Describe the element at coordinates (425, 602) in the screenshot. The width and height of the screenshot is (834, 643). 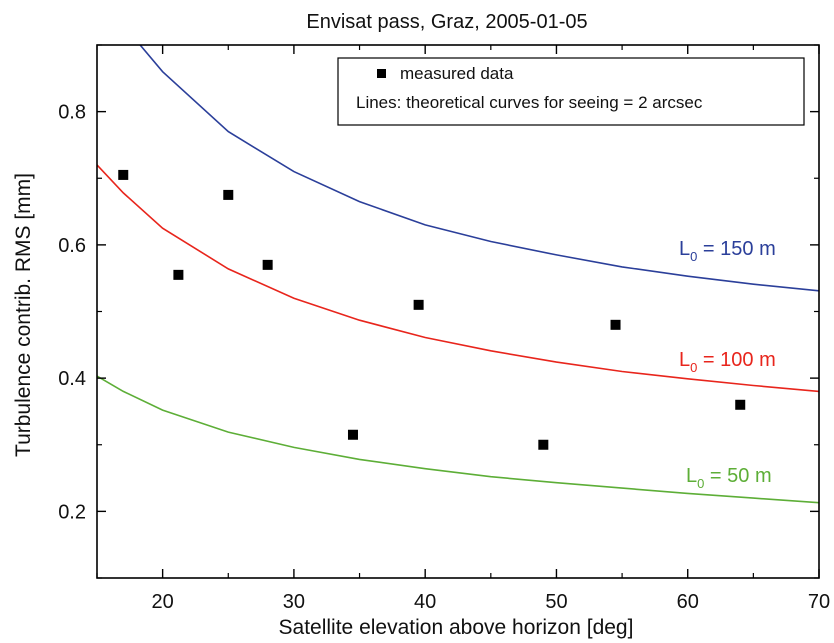
I see `x-tick-label: 40` at that location.